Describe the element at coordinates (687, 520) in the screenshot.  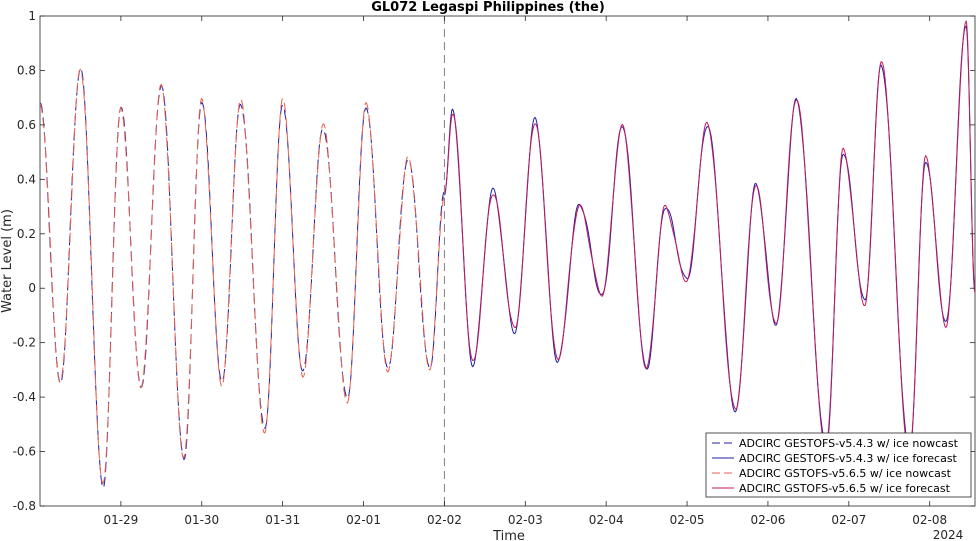
I see `x-tick-label: 02-05` at that location.